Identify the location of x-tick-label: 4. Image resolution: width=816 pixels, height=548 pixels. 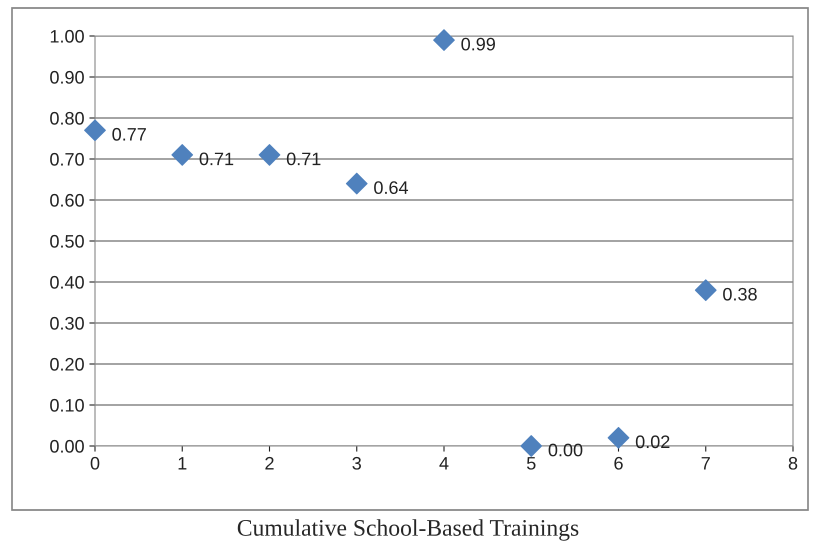
(443, 463).